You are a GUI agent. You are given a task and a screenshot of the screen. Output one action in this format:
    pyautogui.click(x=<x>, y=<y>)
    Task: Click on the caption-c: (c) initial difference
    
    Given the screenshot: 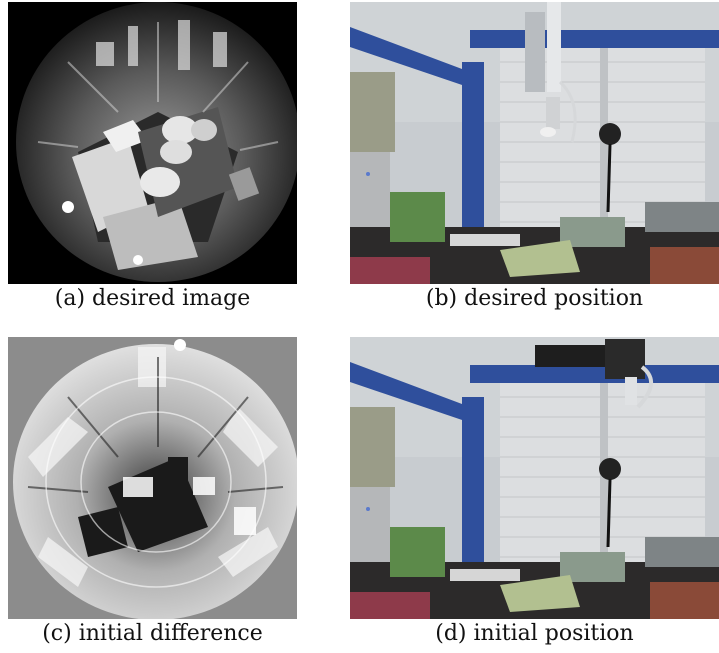 What is the action you would take?
    pyautogui.click(x=152, y=633)
    